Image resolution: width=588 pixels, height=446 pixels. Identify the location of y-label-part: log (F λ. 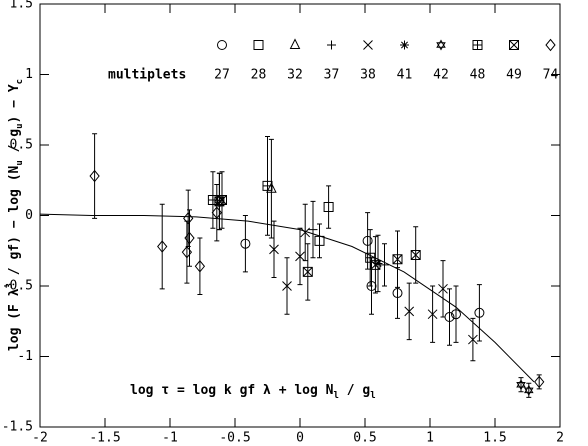
(14, 319).